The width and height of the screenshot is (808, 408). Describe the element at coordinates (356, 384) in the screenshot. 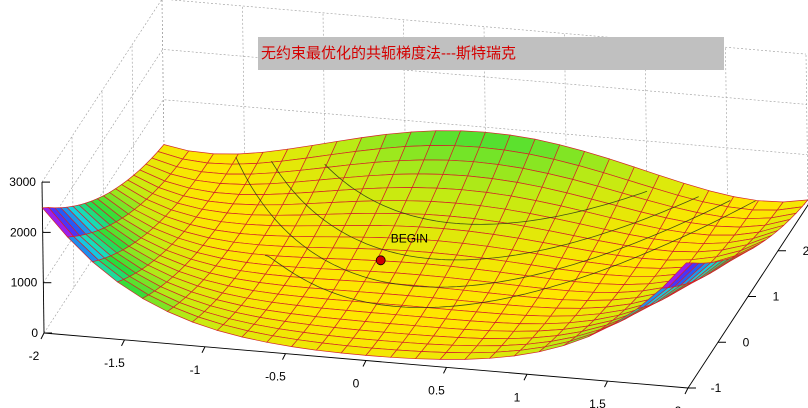

I see `x-tick-label: 0` at that location.